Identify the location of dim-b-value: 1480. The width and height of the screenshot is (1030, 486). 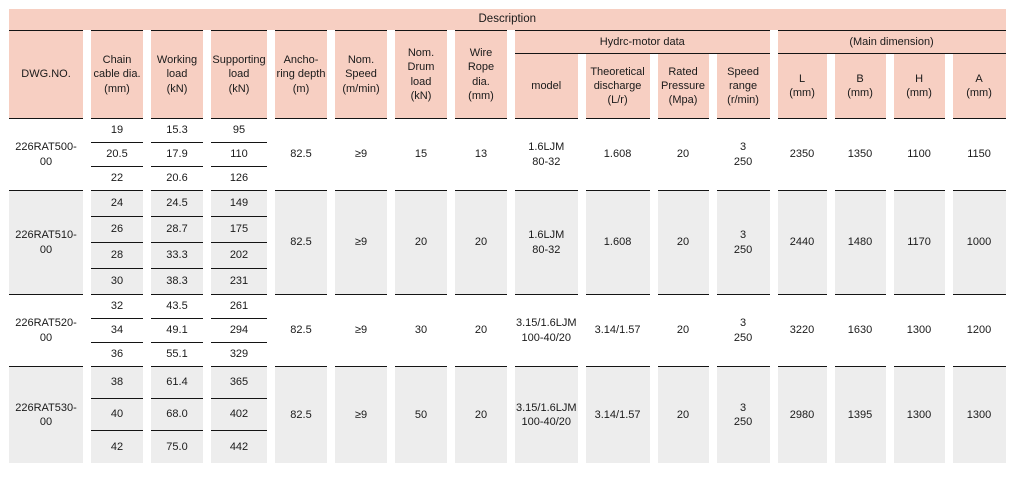
(860, 243).